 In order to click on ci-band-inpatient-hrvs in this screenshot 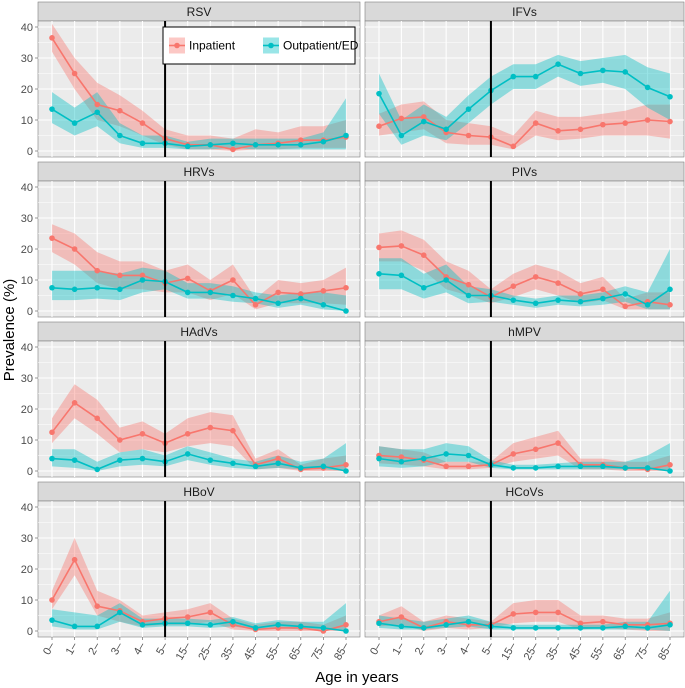, I will do `click(199, 267)`.